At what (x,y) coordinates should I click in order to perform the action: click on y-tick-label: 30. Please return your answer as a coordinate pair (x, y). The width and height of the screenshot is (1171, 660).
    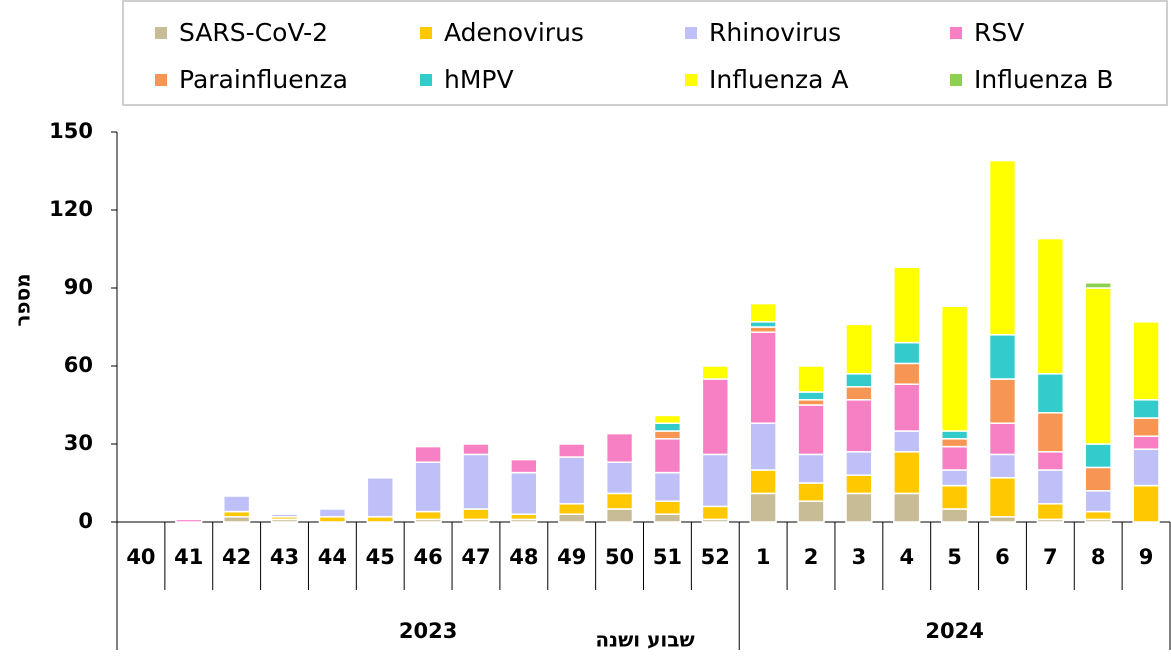
    Looking at the image, I should click on (78, 443).